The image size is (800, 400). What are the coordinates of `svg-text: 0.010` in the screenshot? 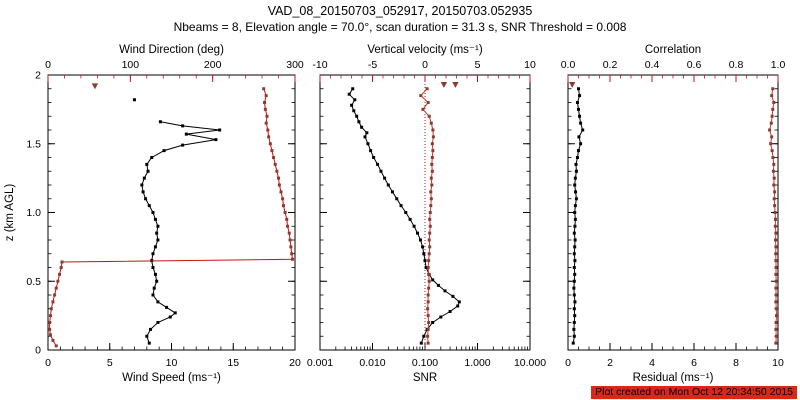 It's located at (372, 363).